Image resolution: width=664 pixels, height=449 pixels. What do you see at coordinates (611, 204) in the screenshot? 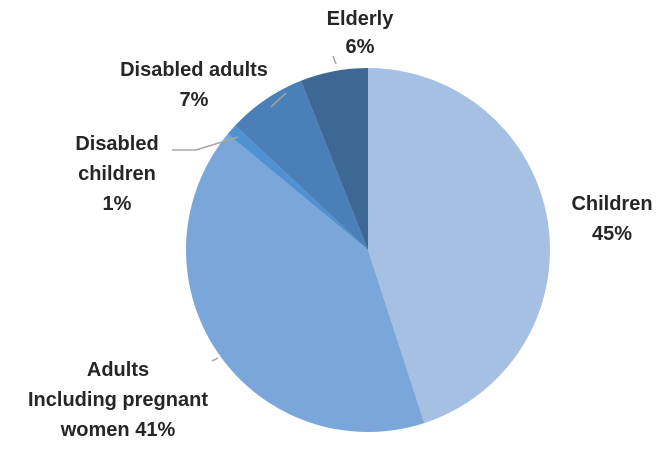
I see `data-label-line: Children` at bounding box center [611, 204].